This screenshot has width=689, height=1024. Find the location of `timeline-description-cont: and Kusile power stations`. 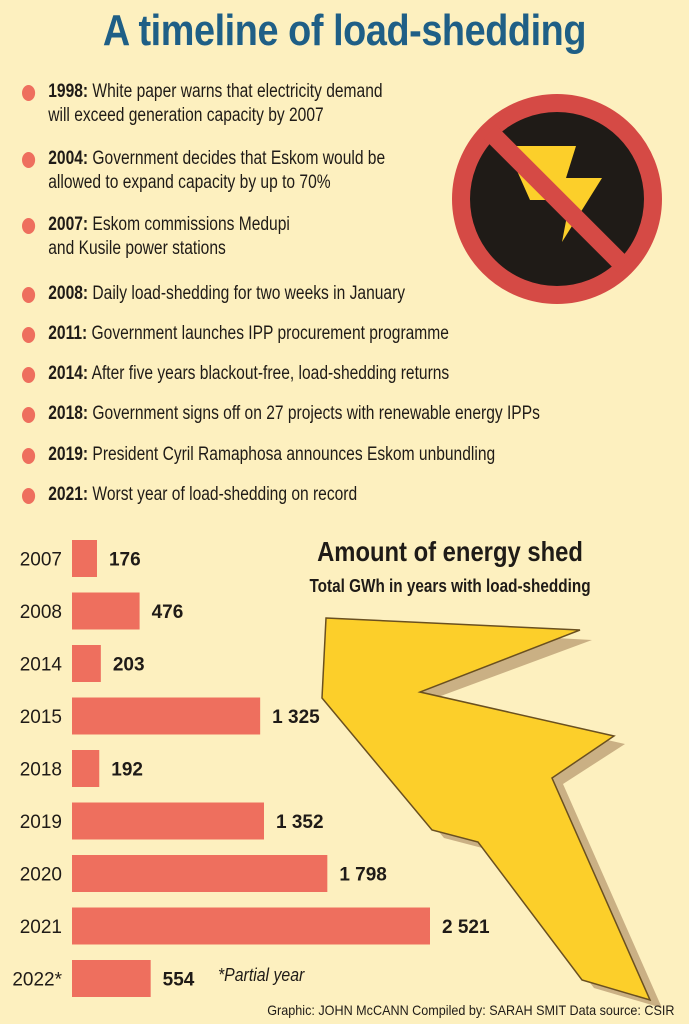

timeline-description-cont: and Kusile power stations is located at coordinates (137, 248).